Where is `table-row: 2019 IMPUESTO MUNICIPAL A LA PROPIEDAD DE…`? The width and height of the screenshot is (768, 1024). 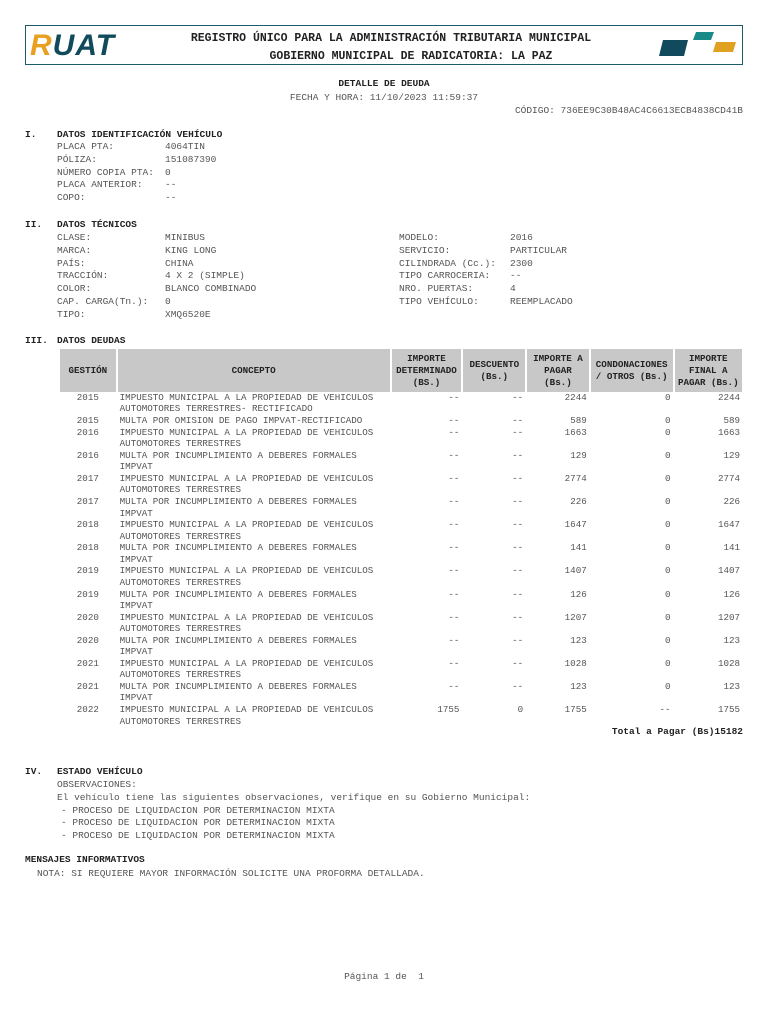 table-row: 2019 IMPUESTO MUNICIPAL A LA PROPIEDAD DE… is located at coordinates (401, 576).